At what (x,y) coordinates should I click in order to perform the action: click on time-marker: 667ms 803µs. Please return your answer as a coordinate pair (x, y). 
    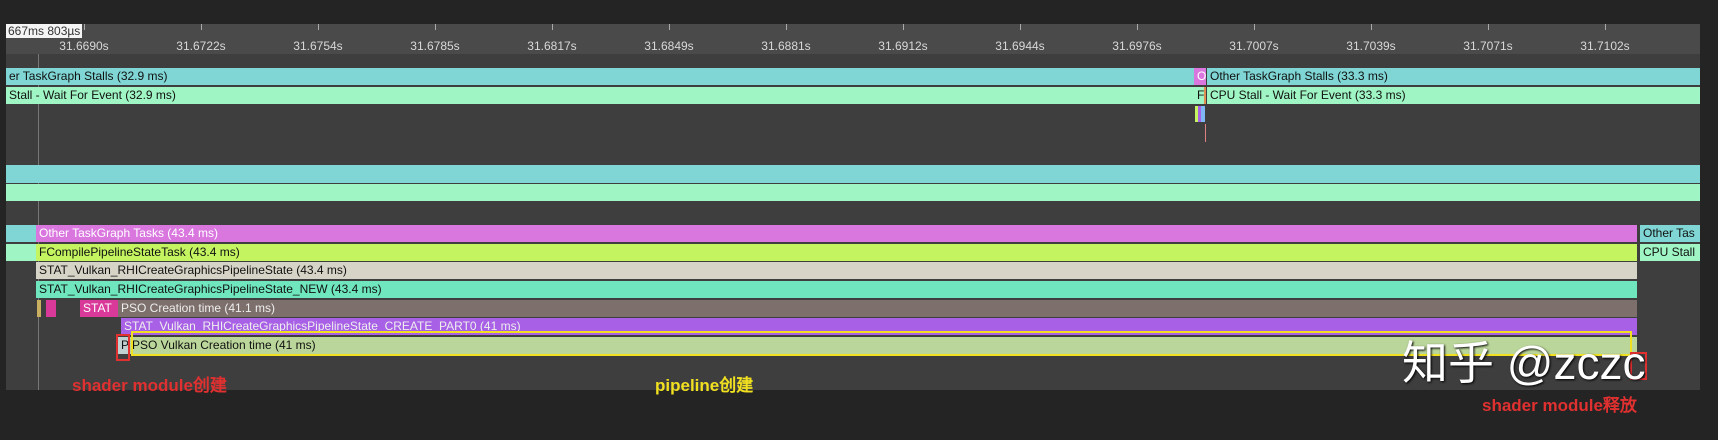
    Looking at the image, I should click on (44, 31).